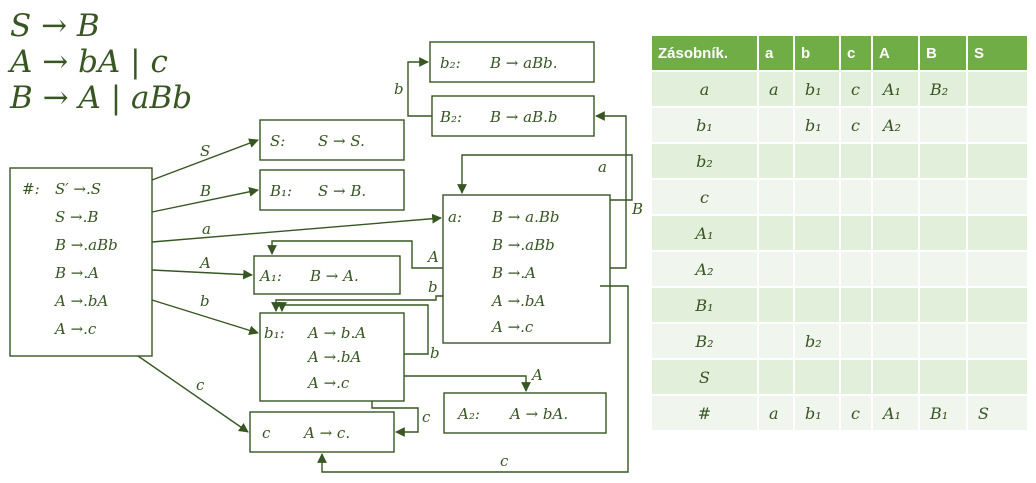  What do you see at coordinates (896, 54) in the screenshot?
I see `table-header: A` at bounding box center [896, 54].